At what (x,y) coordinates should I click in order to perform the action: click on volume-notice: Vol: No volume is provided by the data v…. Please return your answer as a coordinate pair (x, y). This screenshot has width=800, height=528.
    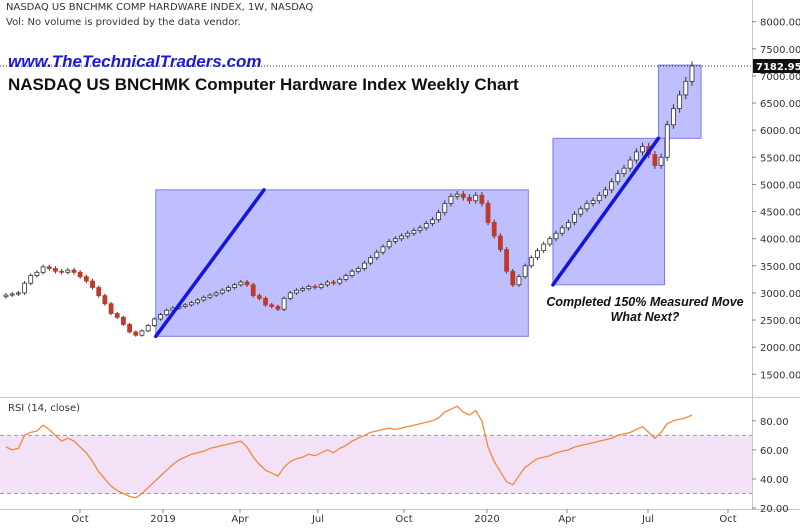
    Looking at the image, I should click on (123, 22).